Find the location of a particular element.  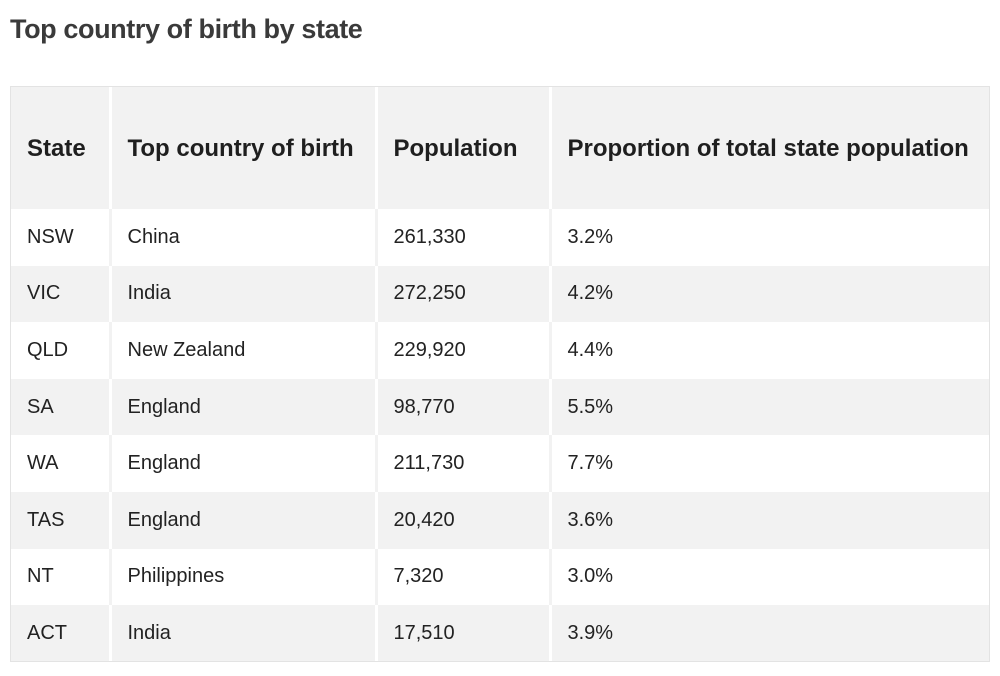

table-row: NSW China 261,330 3.2% is located at coordinates (500, 237).